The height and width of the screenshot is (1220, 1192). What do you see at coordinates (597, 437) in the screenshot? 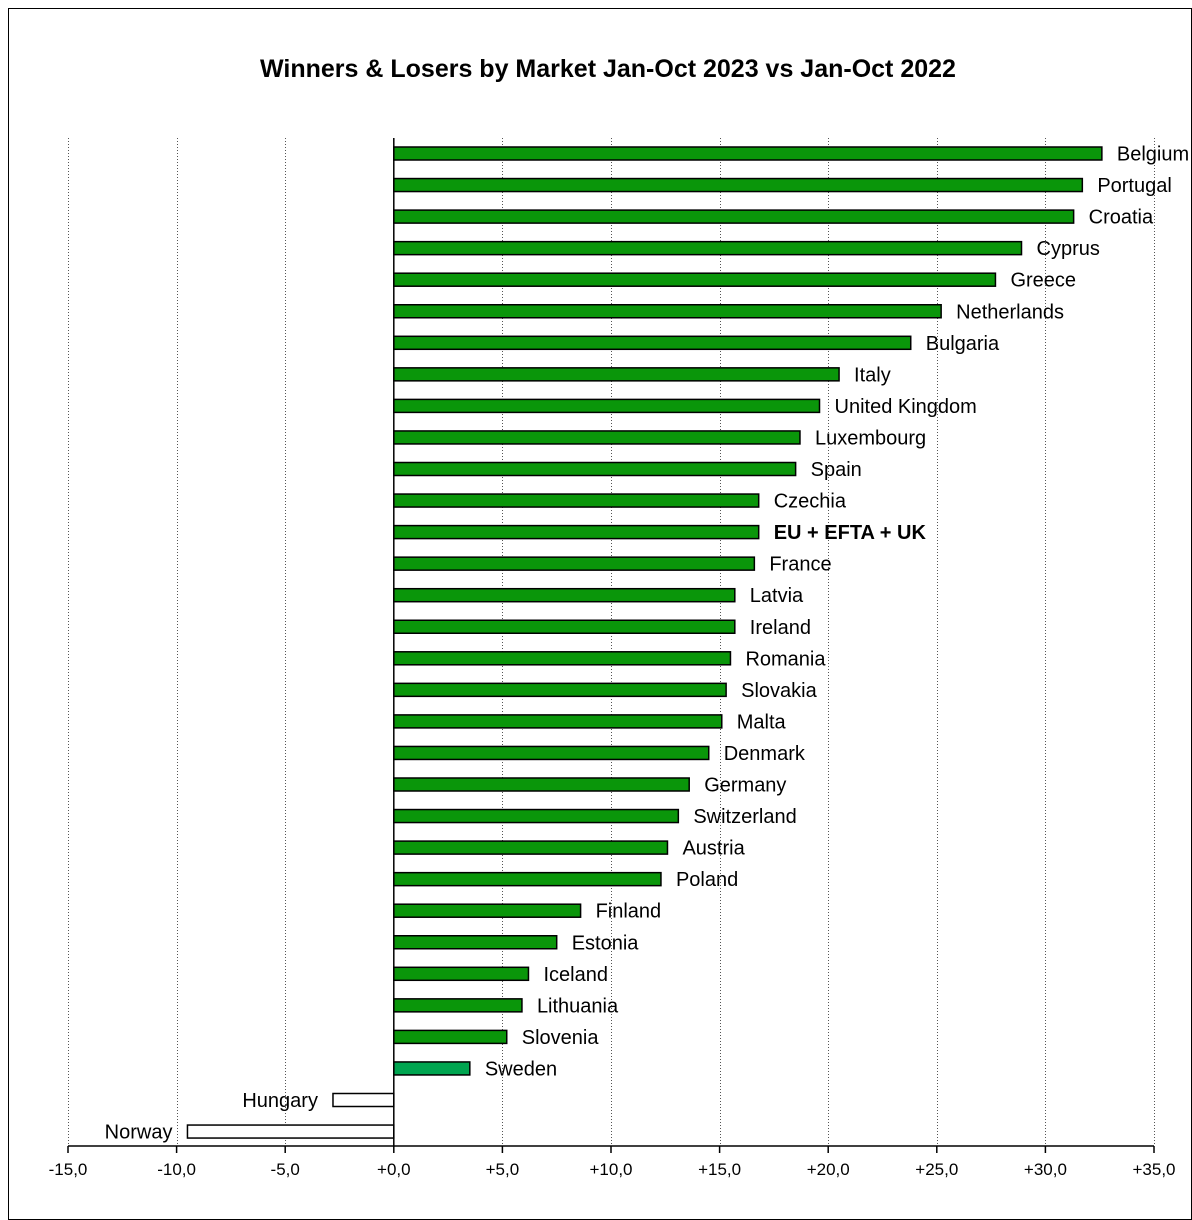
I see `bar-luxembourg` at bounding box center [597, 437].